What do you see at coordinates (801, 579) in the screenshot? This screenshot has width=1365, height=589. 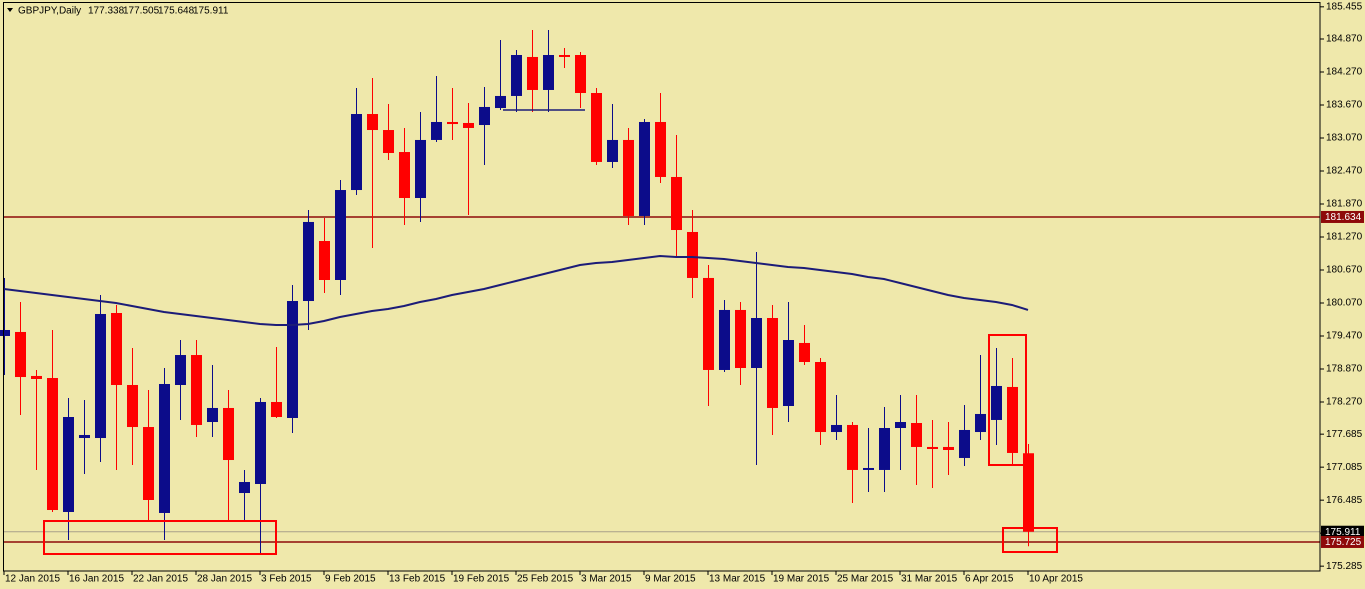 I see `x-tick-label: 19 Mar 2015` at bounding box center [801, 579].